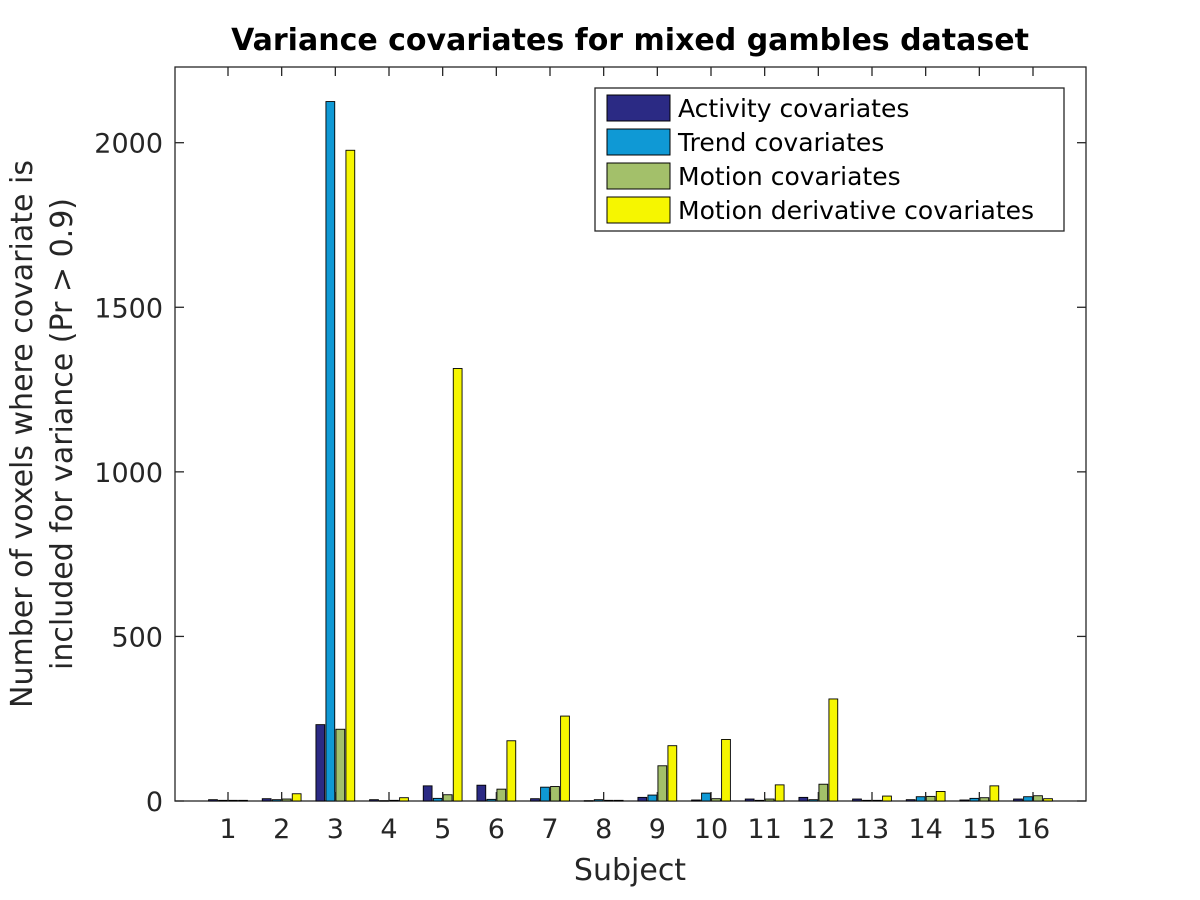 The width and height of the screenshot is (1200, 900). Describe the element at coordinates (496, 829) in the screenshot. I see `x-tick-label: 6` at that location.